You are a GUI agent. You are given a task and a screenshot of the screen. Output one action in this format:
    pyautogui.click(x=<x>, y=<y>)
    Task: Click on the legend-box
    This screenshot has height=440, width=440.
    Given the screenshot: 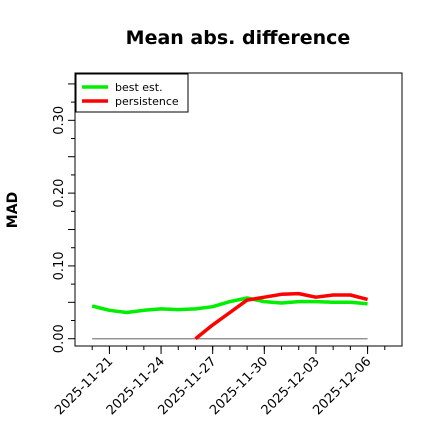 What is the action you would take?
    pyautogui.click(x=132, y=93)
    